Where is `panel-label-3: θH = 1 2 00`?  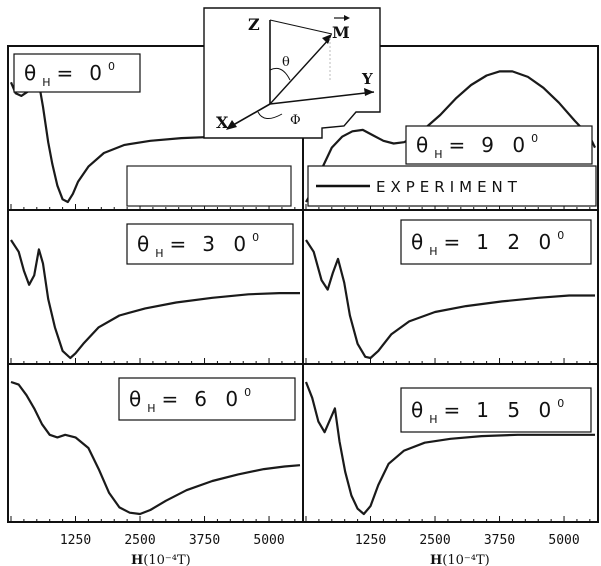 panel-label-3: θH = 1 2 00 is located at coordinates (496, 242).